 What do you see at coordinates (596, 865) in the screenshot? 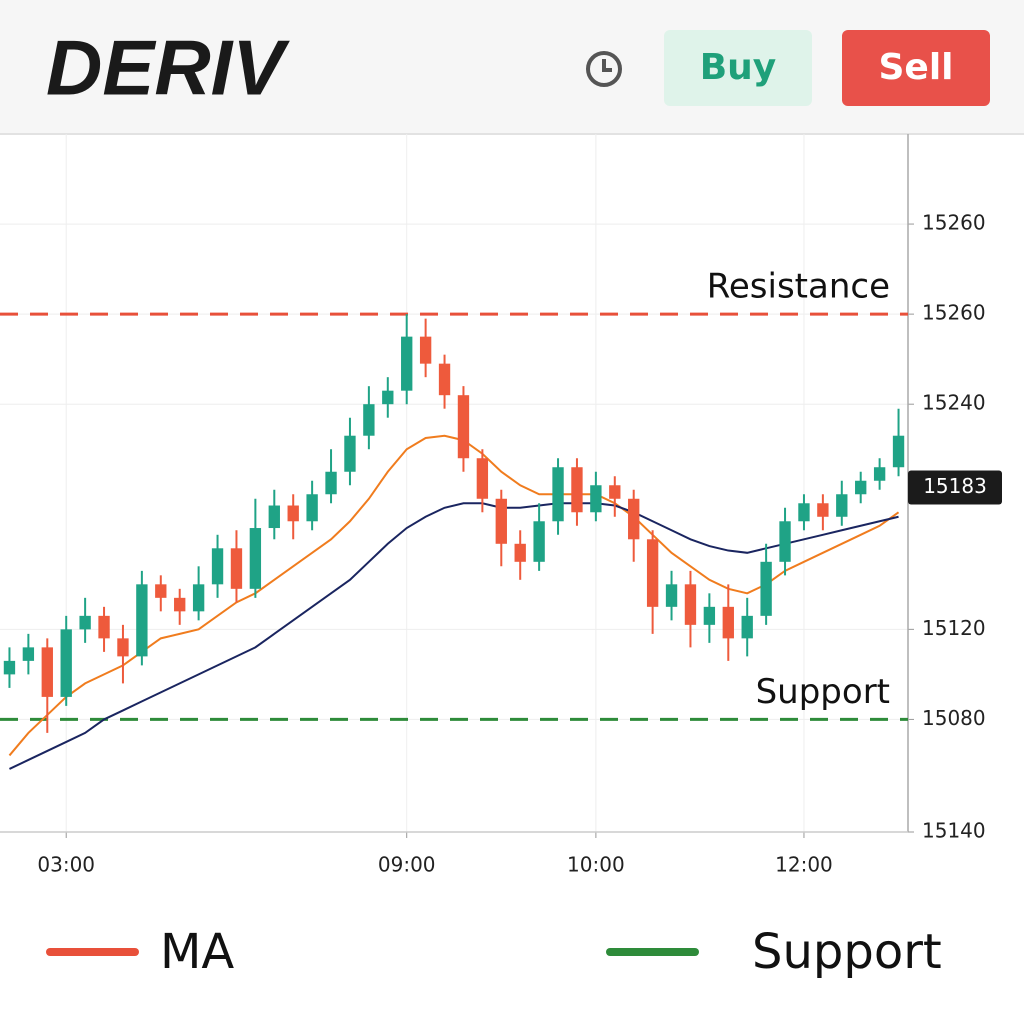
I see `x-tick-label: 10:00` at bounding box center [596, 865].